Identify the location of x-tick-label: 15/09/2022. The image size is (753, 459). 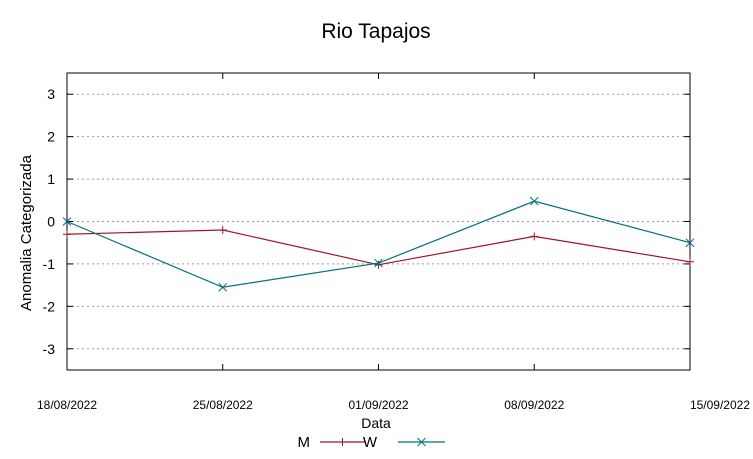
(720, 405).